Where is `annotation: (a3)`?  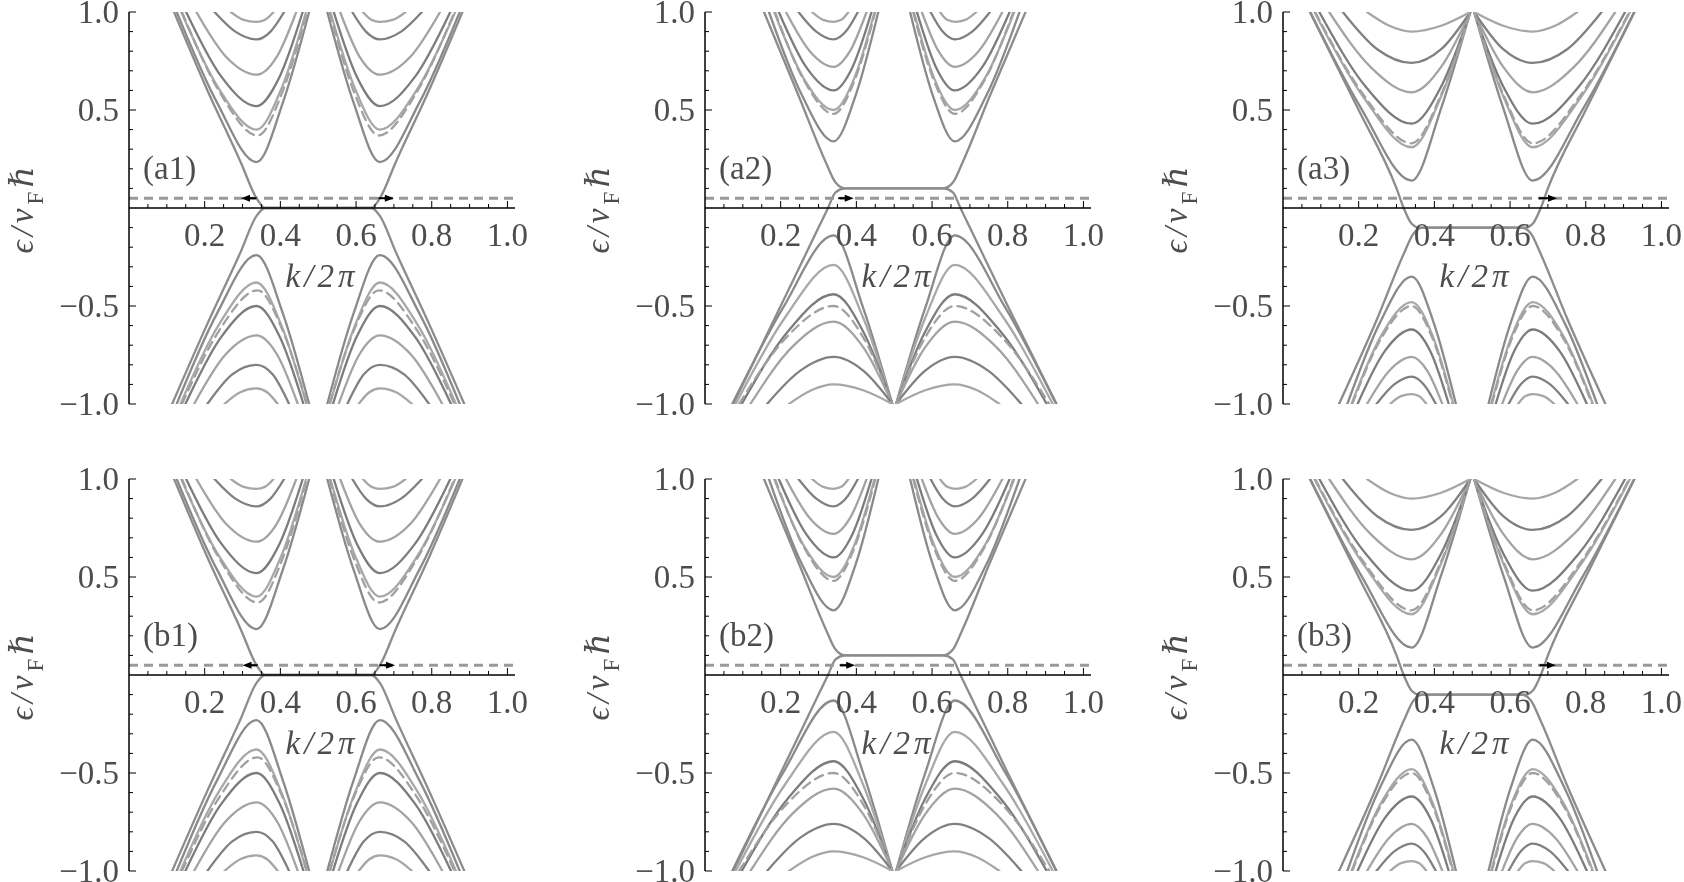 annotation: (a3) is located at coordinates (1324, 168).